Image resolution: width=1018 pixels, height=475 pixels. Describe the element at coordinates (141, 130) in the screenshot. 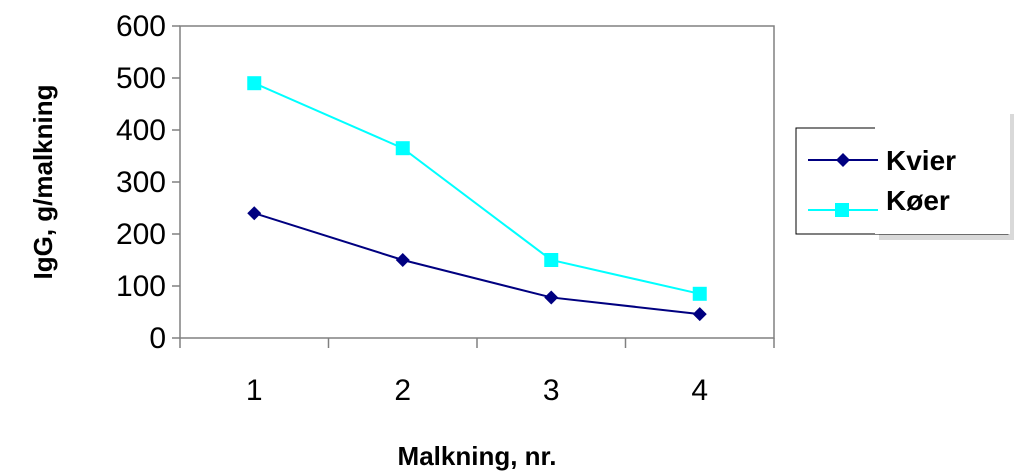

I see `y-tick-label: 400` at that location.